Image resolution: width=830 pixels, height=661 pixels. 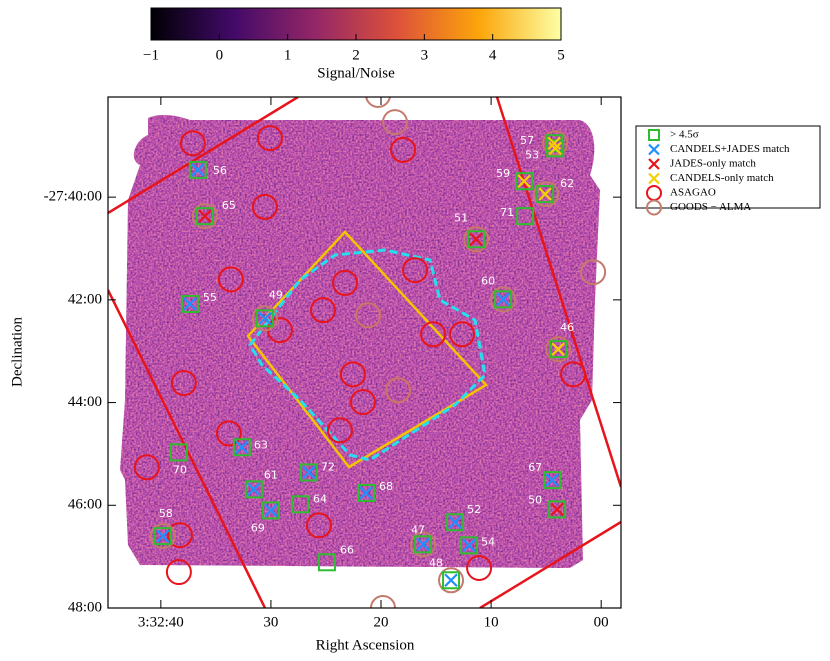 I want to click on source-label: 66, so click(x=347, y=549).